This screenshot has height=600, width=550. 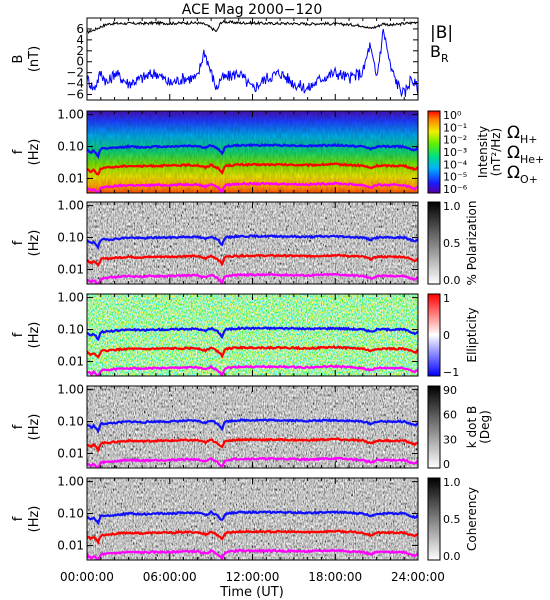 What do you see at coordinates (455, 189) in the screenshot?
I see `colorbar-tick-label: 10⁻⁶` at bounding box center [455, 189].